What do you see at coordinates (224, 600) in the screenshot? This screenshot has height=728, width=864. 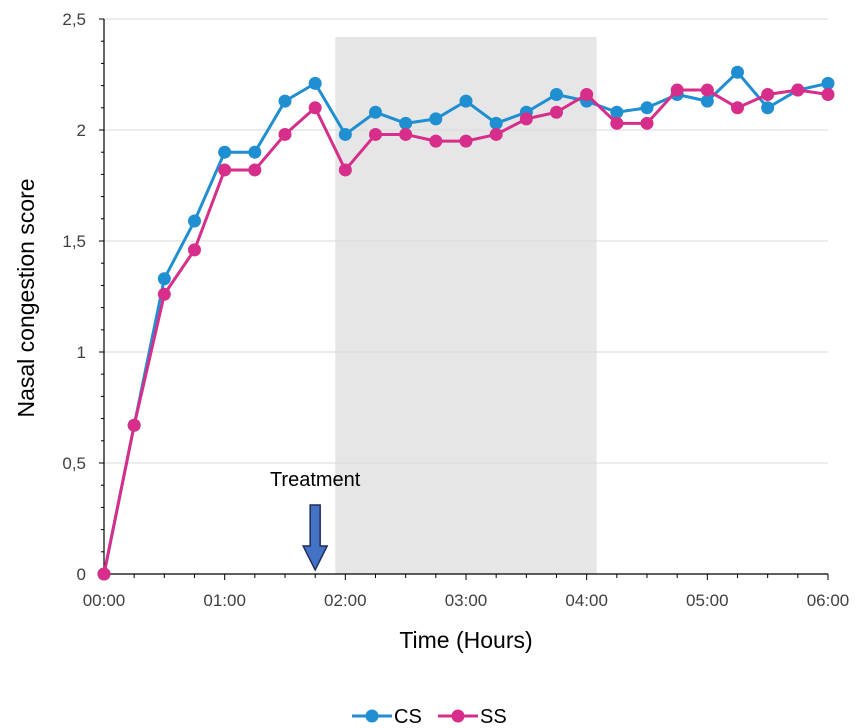 I see `x-tick-label: 01:00` at bounding box center [224, 600].